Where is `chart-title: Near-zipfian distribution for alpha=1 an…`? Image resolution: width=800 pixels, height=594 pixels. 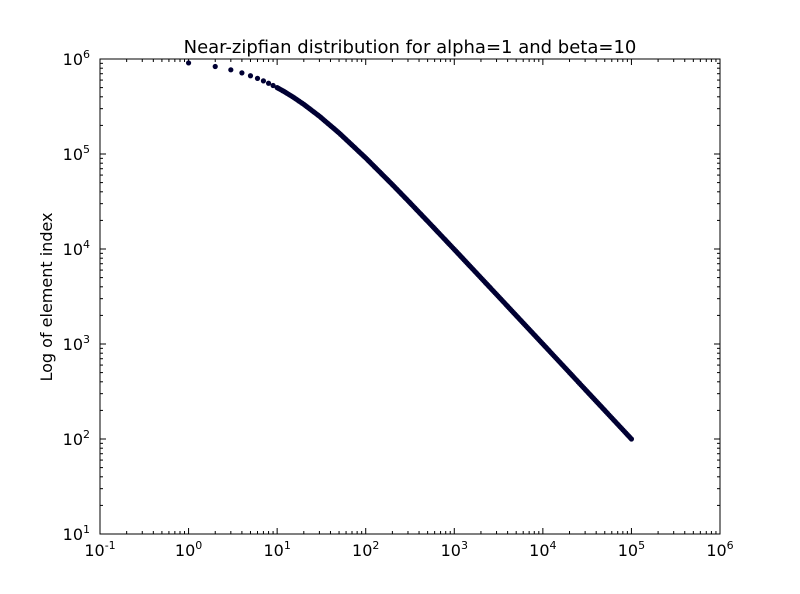
chart-title: Near-zipfian distribution for alpha=1 an… is located at coordinates (410, 47).